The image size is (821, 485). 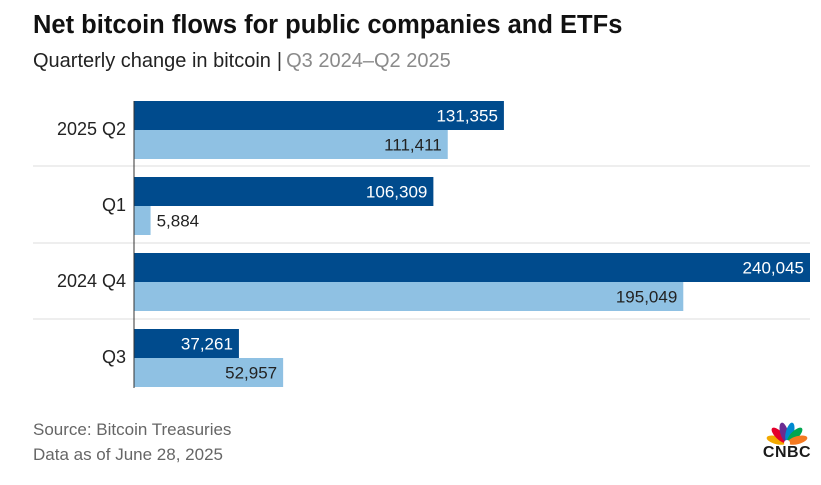 What do you see at coordinates (114, 205) in the screenshot?
I see `category-label: Q1` at bounding box center [114, 205].